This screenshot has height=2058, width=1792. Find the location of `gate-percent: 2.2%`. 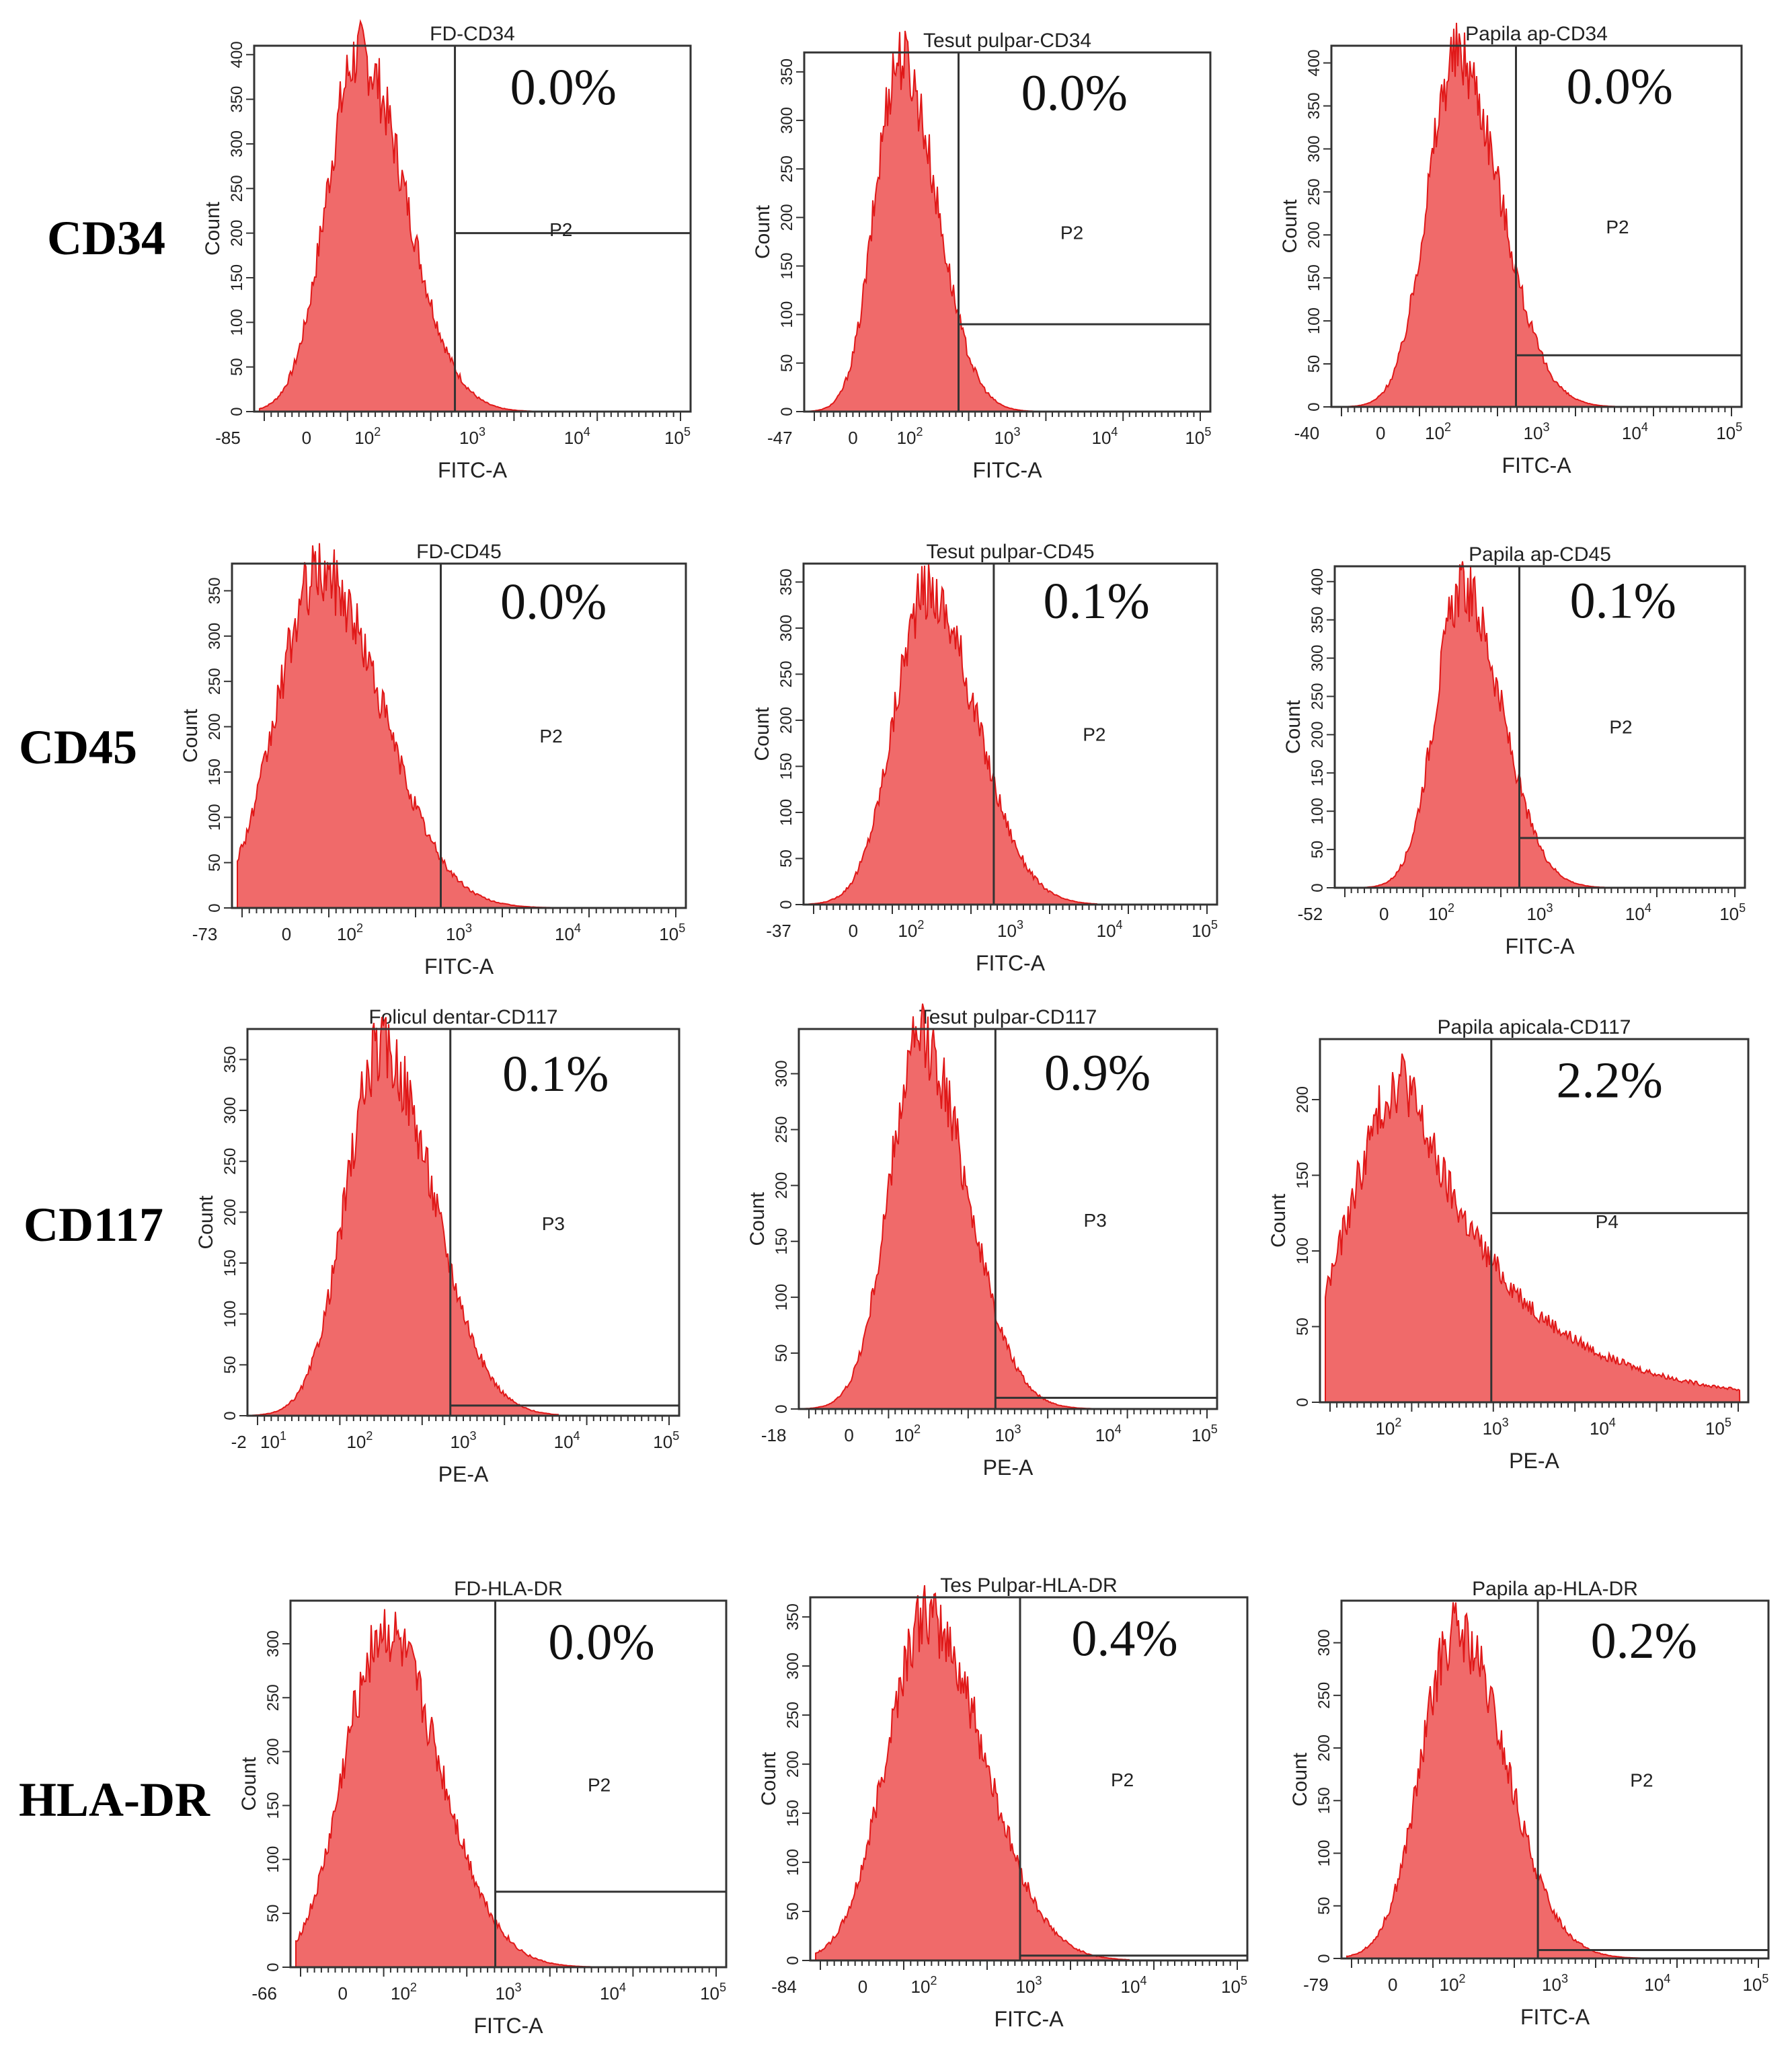

gate-percent: 2.2% is located at coordinates (1609, 1080).